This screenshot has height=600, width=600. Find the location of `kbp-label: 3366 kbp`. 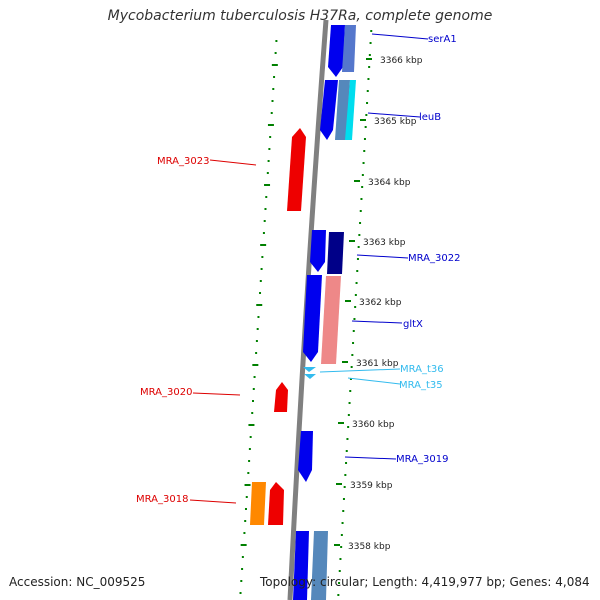

kbp-label: 3366 kbp is located at coordinates (401, 61).